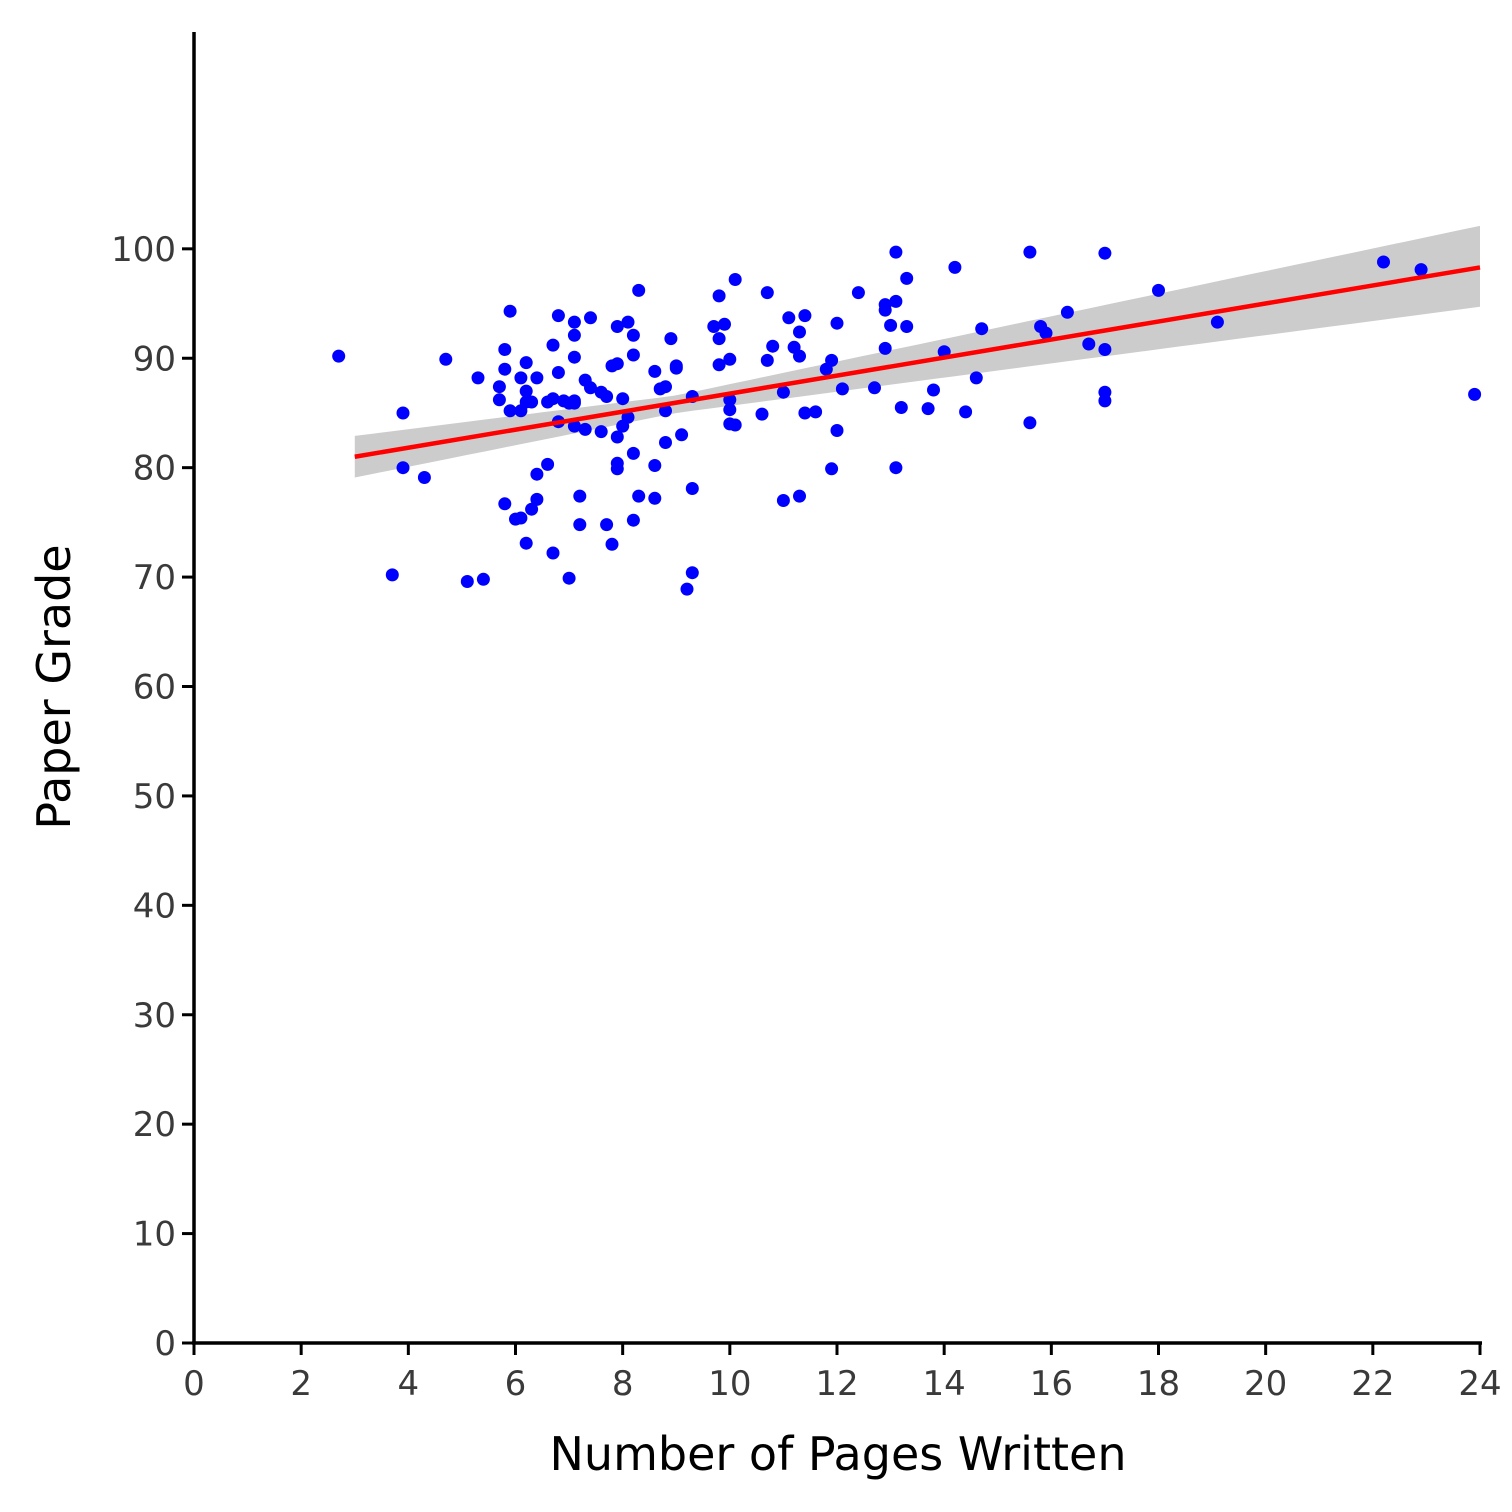 Image resolution: width=1512 pixels, height=1512 pixels. What do you see at coordinates (729, 1384) in the screenshot?
I see `x-tick-label: 10` at bounding box center [729, 1384].